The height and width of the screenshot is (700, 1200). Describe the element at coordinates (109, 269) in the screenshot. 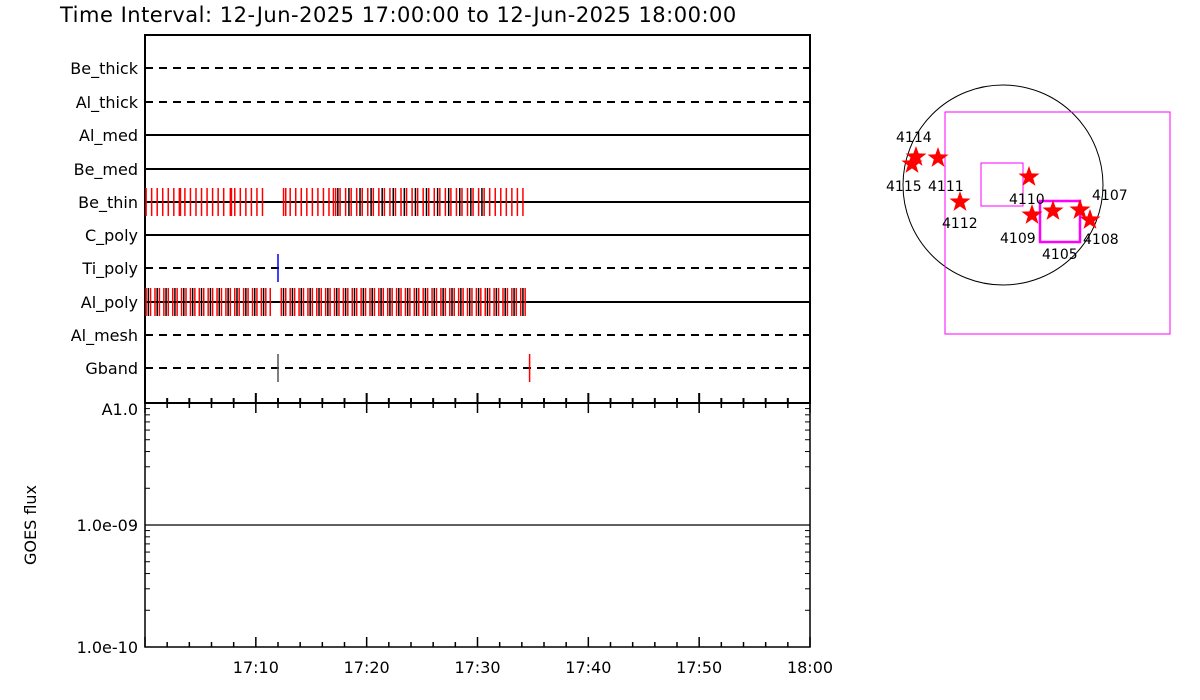

I see `filter-label-Ti_poly: Ti_poly` at that location.